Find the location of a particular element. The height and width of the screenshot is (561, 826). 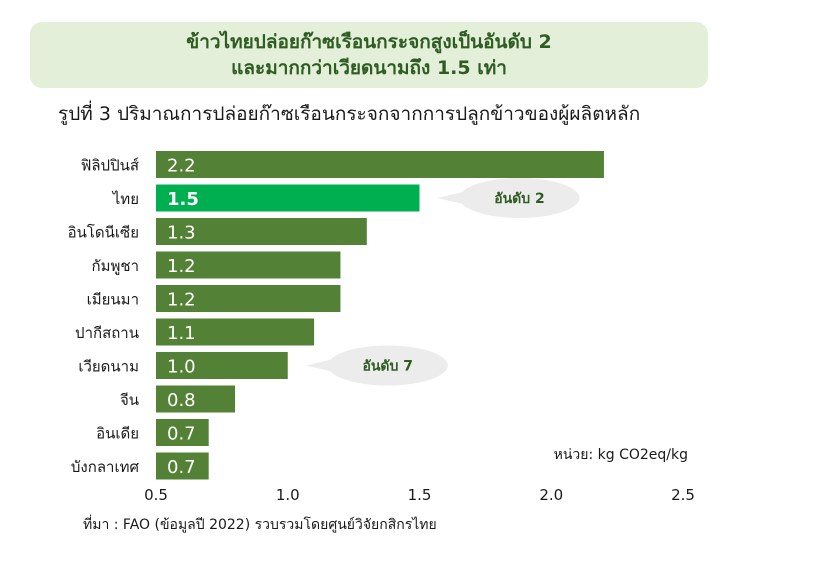

bar-value-label: 2.2 is located at coordinates (181, 166).